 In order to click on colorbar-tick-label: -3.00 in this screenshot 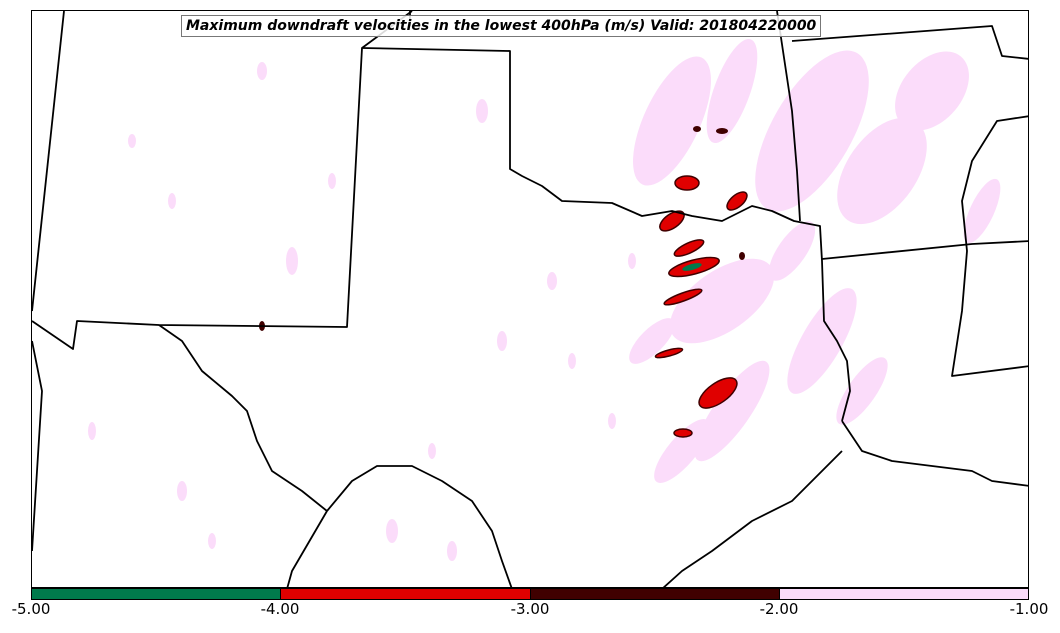, I will do `click(530, 609)`.